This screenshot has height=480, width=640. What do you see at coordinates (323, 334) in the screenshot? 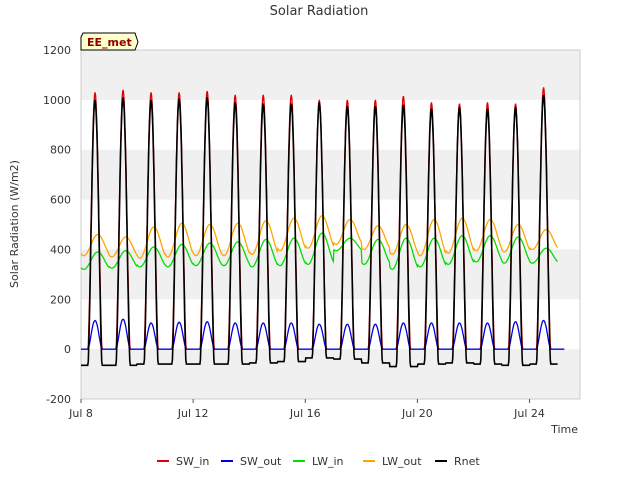
I see `series-line-sw-out` at bounding box center [323, 334].